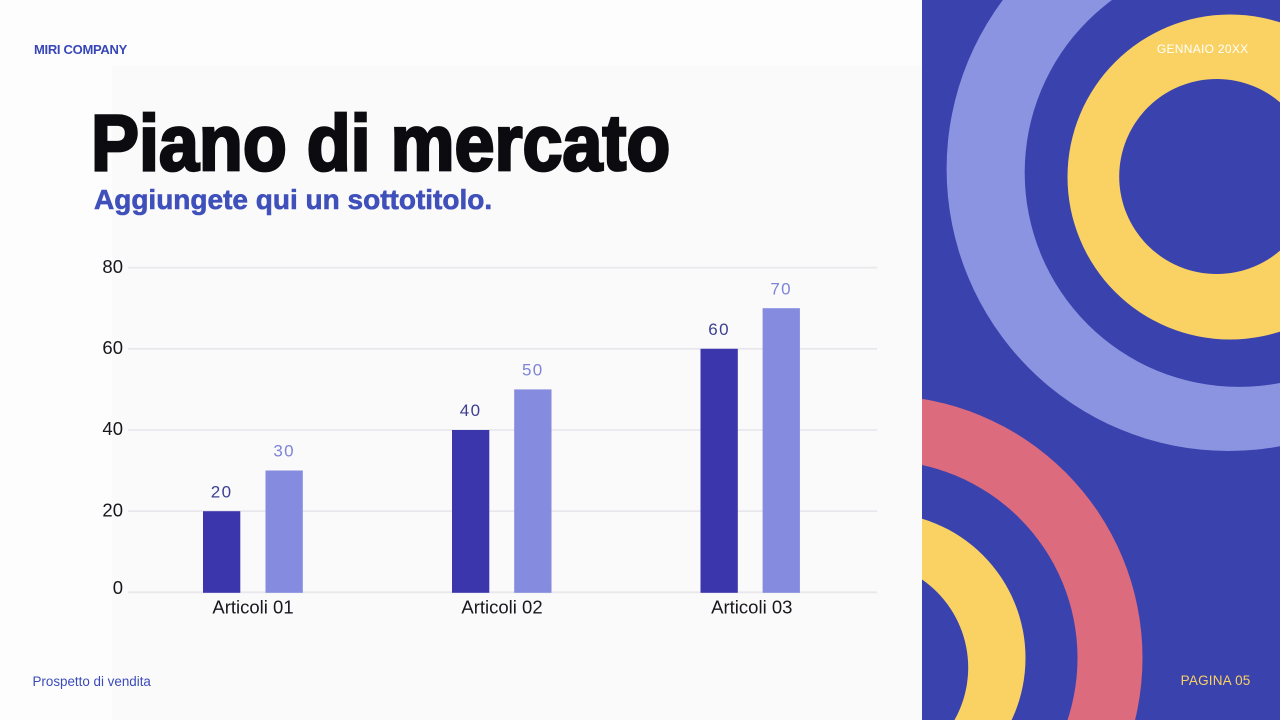  What do you see at coordinates (751, 607) in the screenshot?
I see `svg-text: Articoli 03` at bounding box center [751, 607].